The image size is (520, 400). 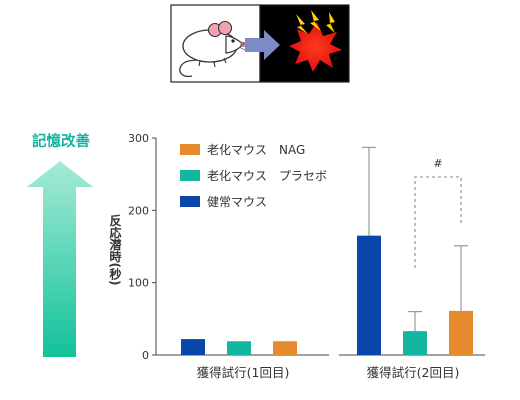 What do you see at coordinates (256, 150) in the screenshot?
I see `legend-label-1: 老化マウス NAG` at bounding box center [256, 150].